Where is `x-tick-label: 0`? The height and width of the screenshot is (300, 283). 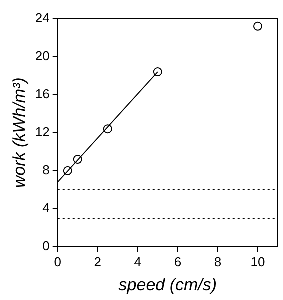
x-tick-label: 0 is located at coordinates (58, 262).